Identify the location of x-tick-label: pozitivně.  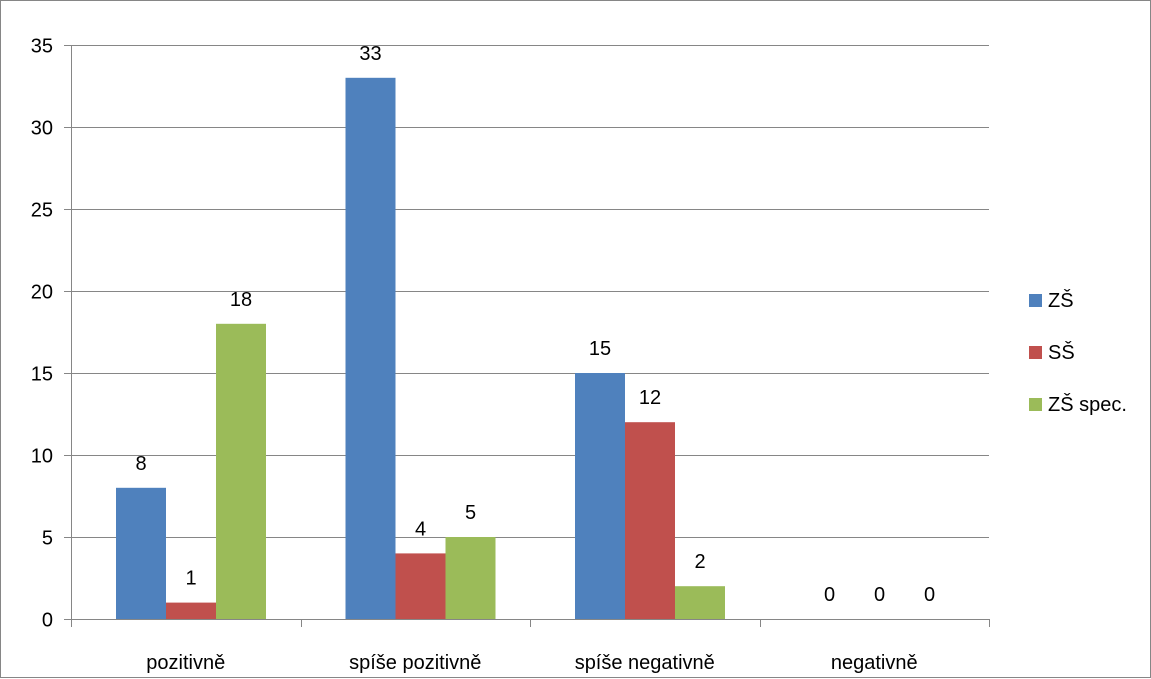
(185, 663).